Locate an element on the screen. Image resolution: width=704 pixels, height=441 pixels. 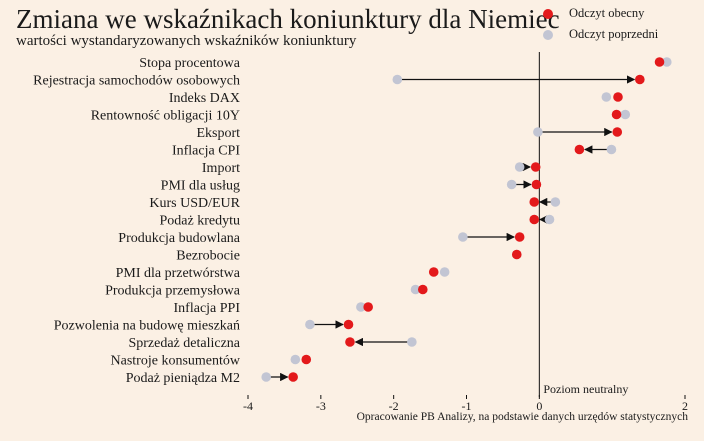
category-label: Bezrobocie is located at coordinates (208, 256).